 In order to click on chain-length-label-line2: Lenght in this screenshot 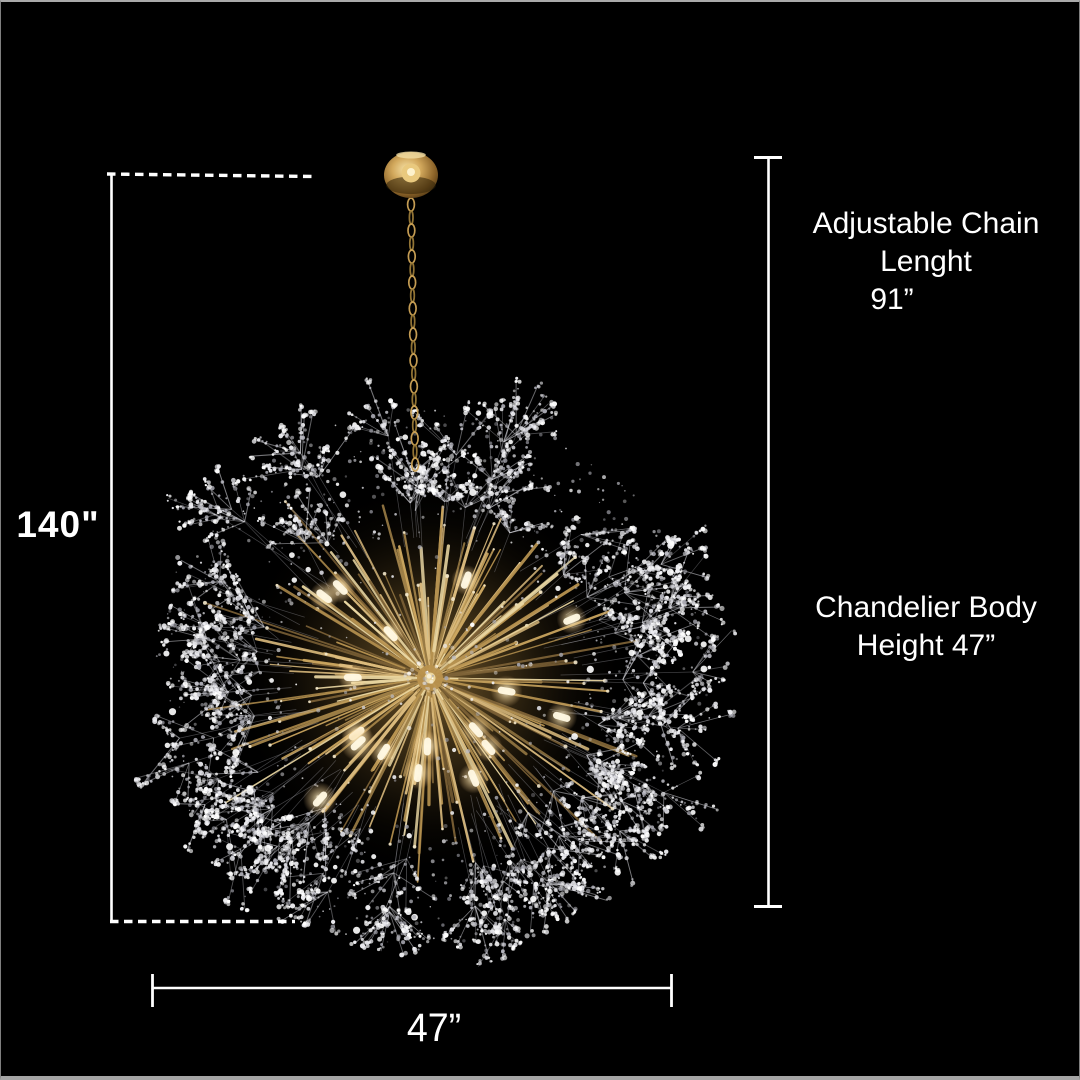, I will do `click(926, 261)`.